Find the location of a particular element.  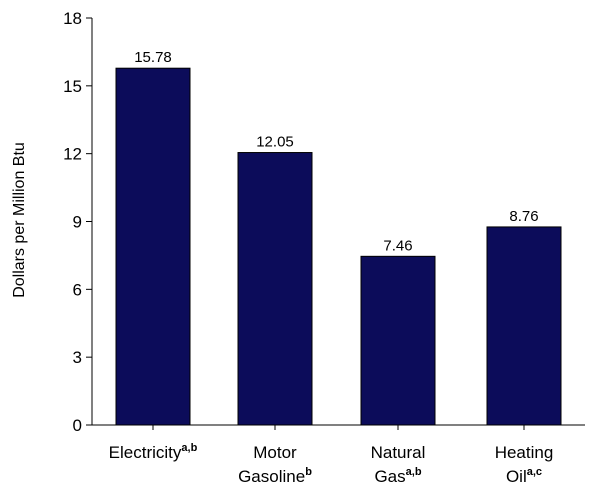

data-label: 12.05 is located at coordinates (275, 142).